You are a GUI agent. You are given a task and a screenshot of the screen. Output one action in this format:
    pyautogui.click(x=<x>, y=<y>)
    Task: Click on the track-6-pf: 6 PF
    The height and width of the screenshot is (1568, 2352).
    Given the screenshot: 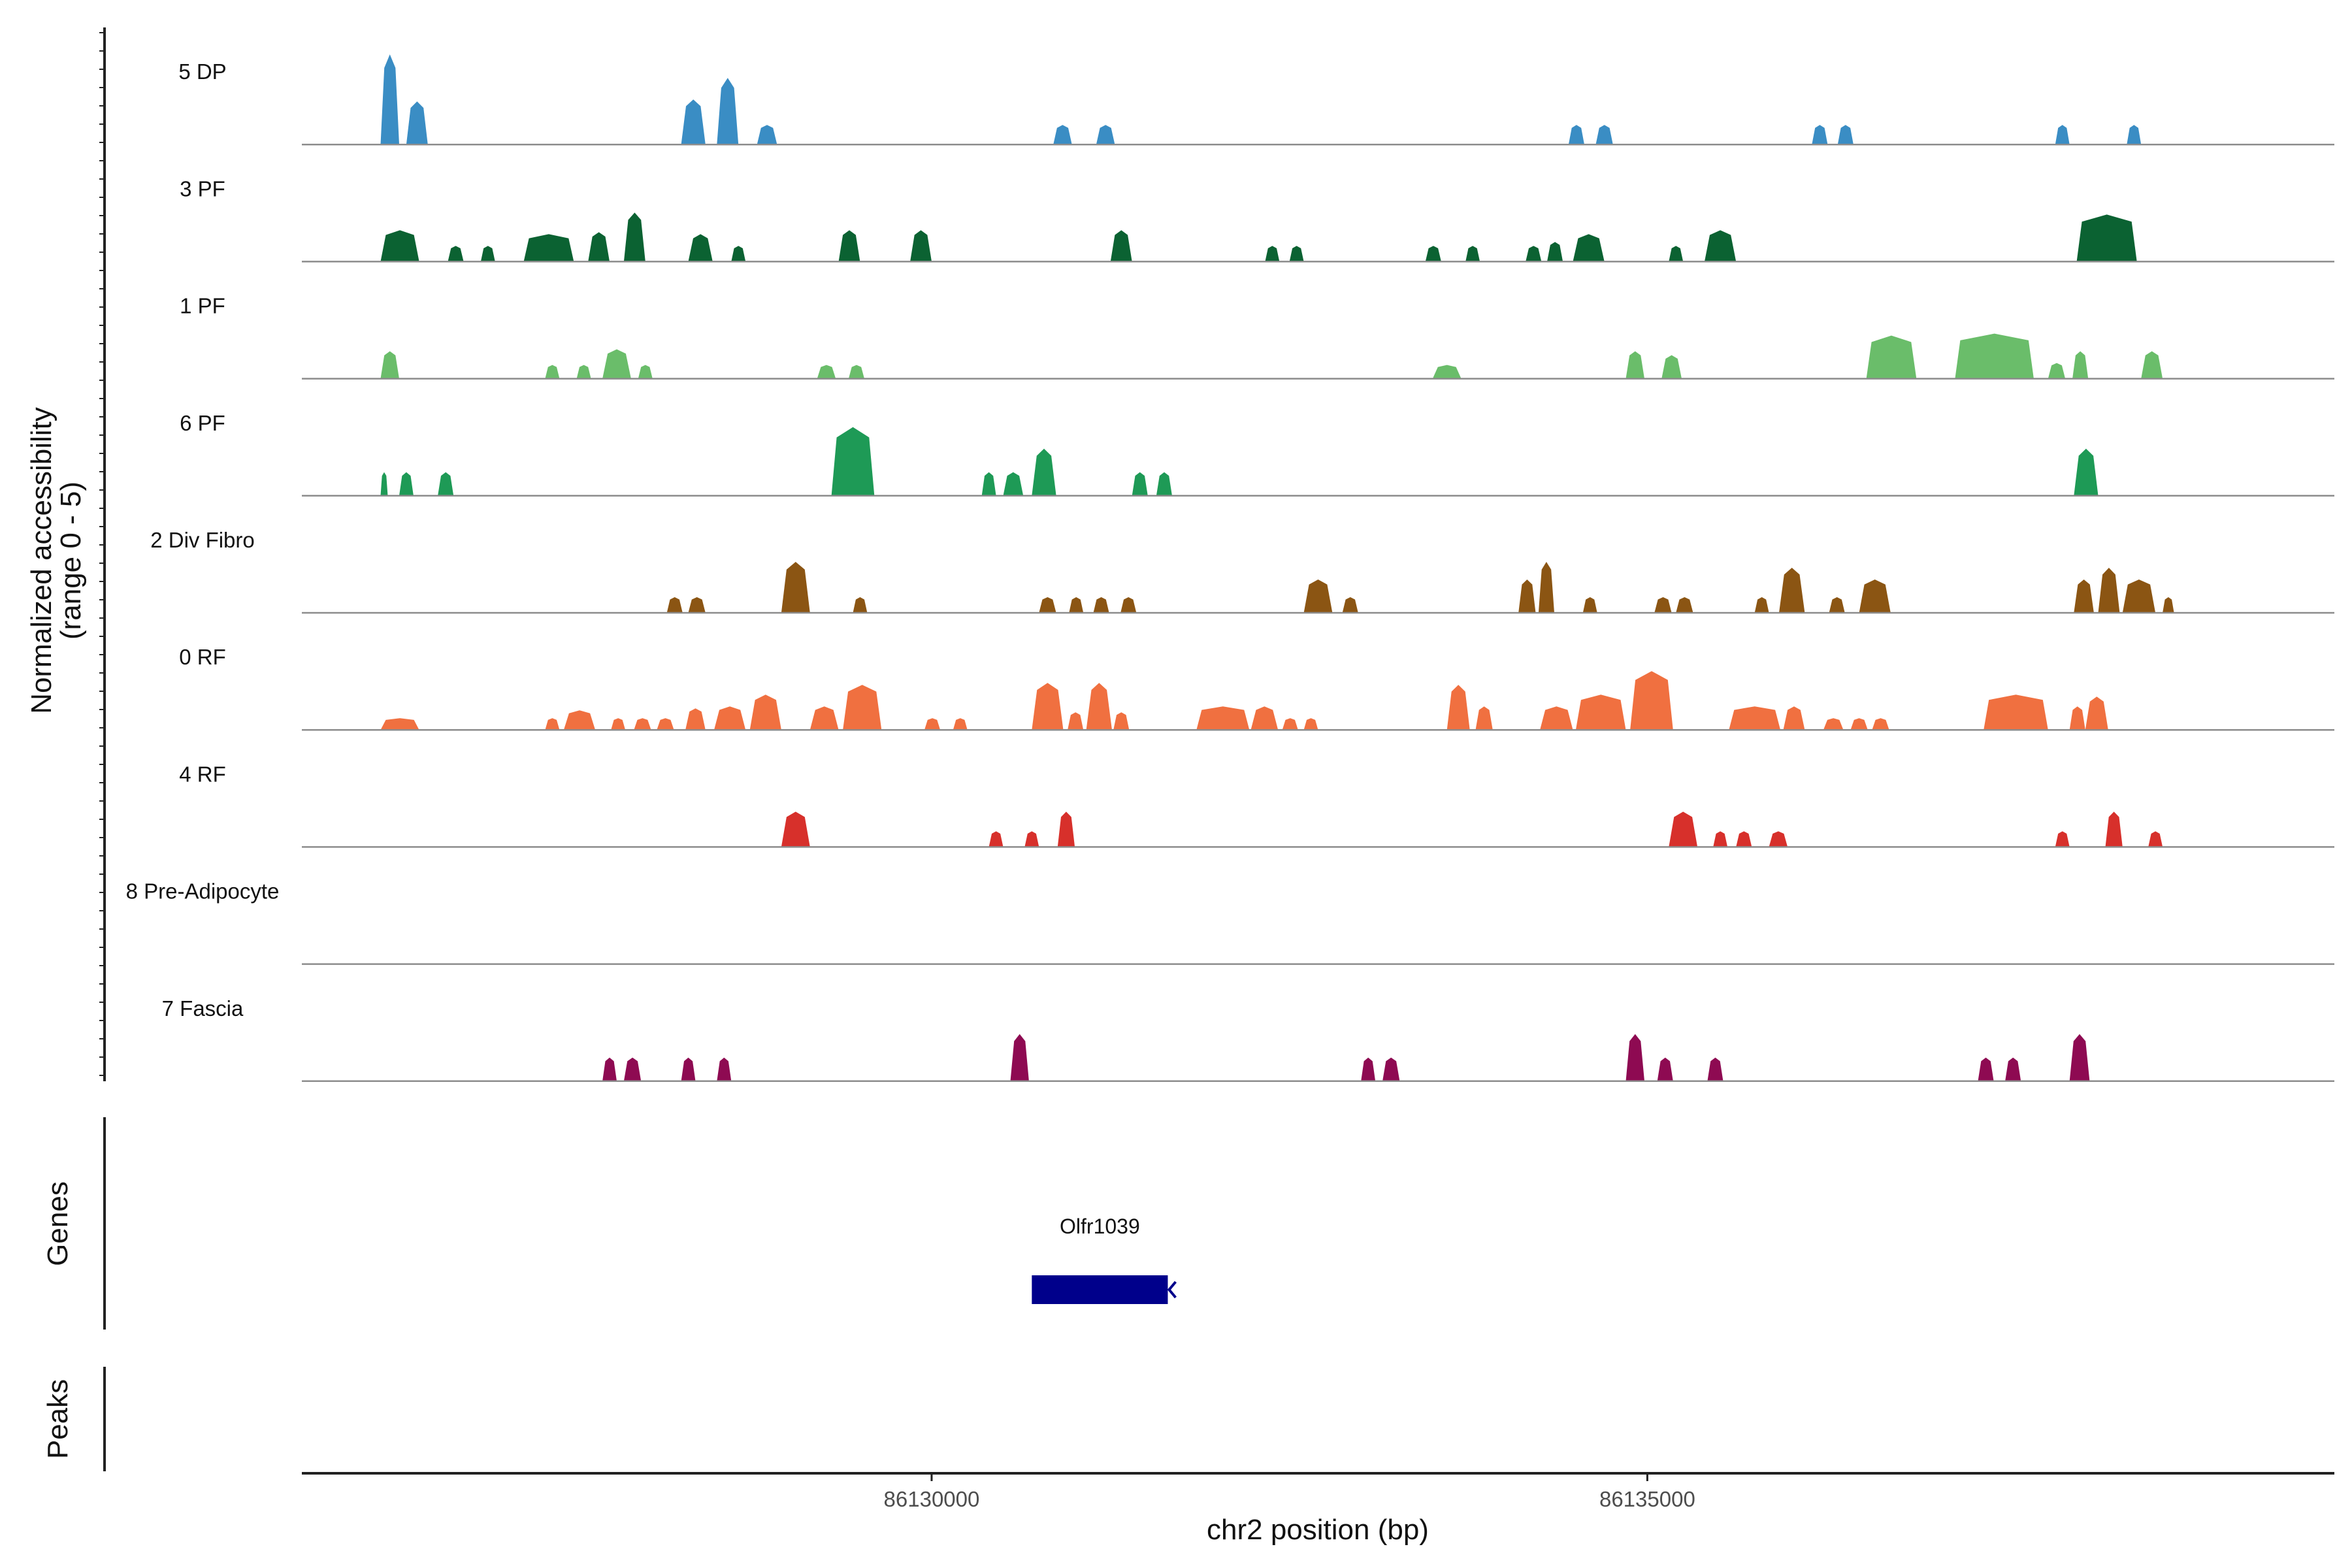 What is the action you would take?
    pyautogui.click(x=1257, y=454)
    